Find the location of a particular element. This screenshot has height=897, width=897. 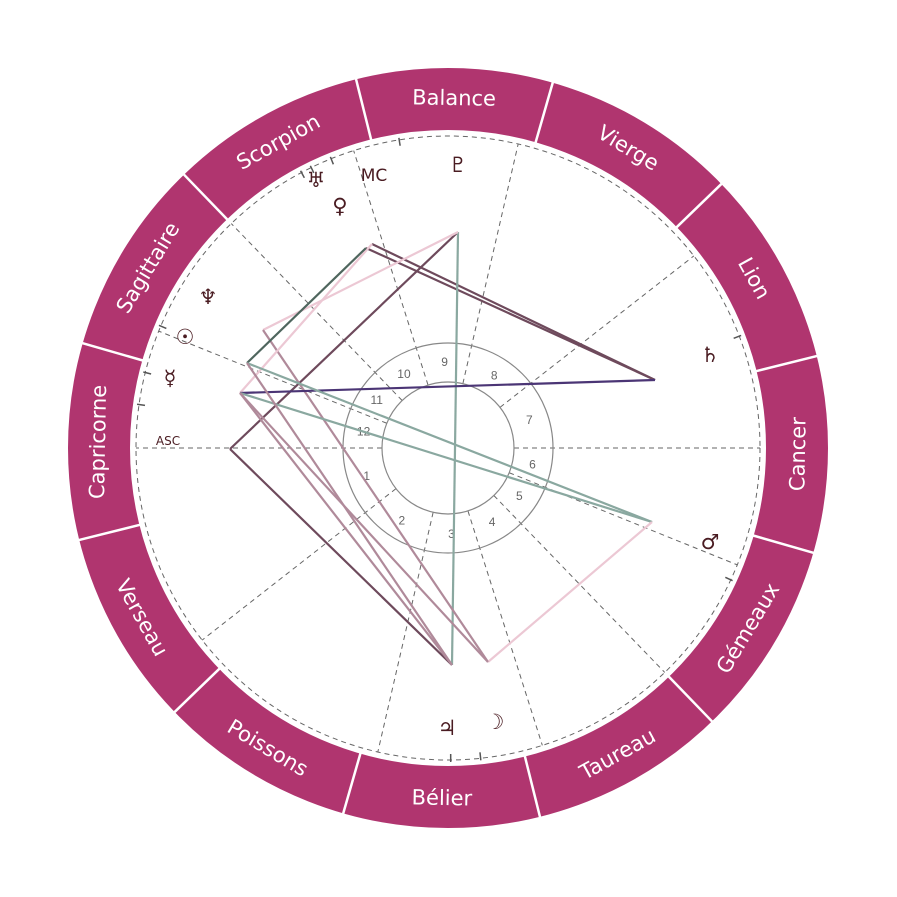

uranus-icon: ♅ is located at coordinates (316, 180).